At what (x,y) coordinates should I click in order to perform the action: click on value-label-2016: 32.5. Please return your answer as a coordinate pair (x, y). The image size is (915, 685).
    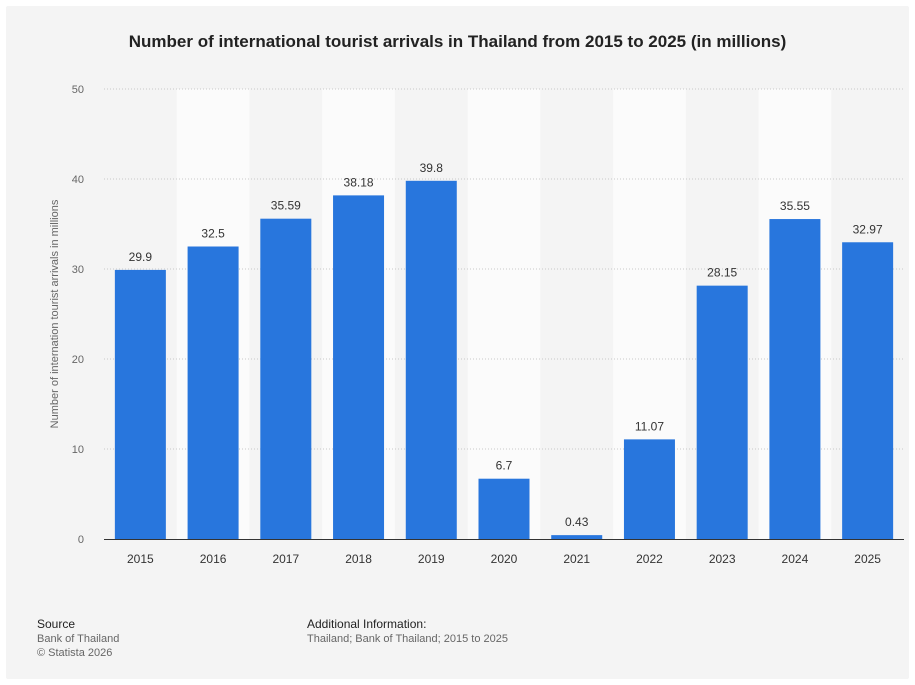
    Looking at the image, I should click on (213, 234).